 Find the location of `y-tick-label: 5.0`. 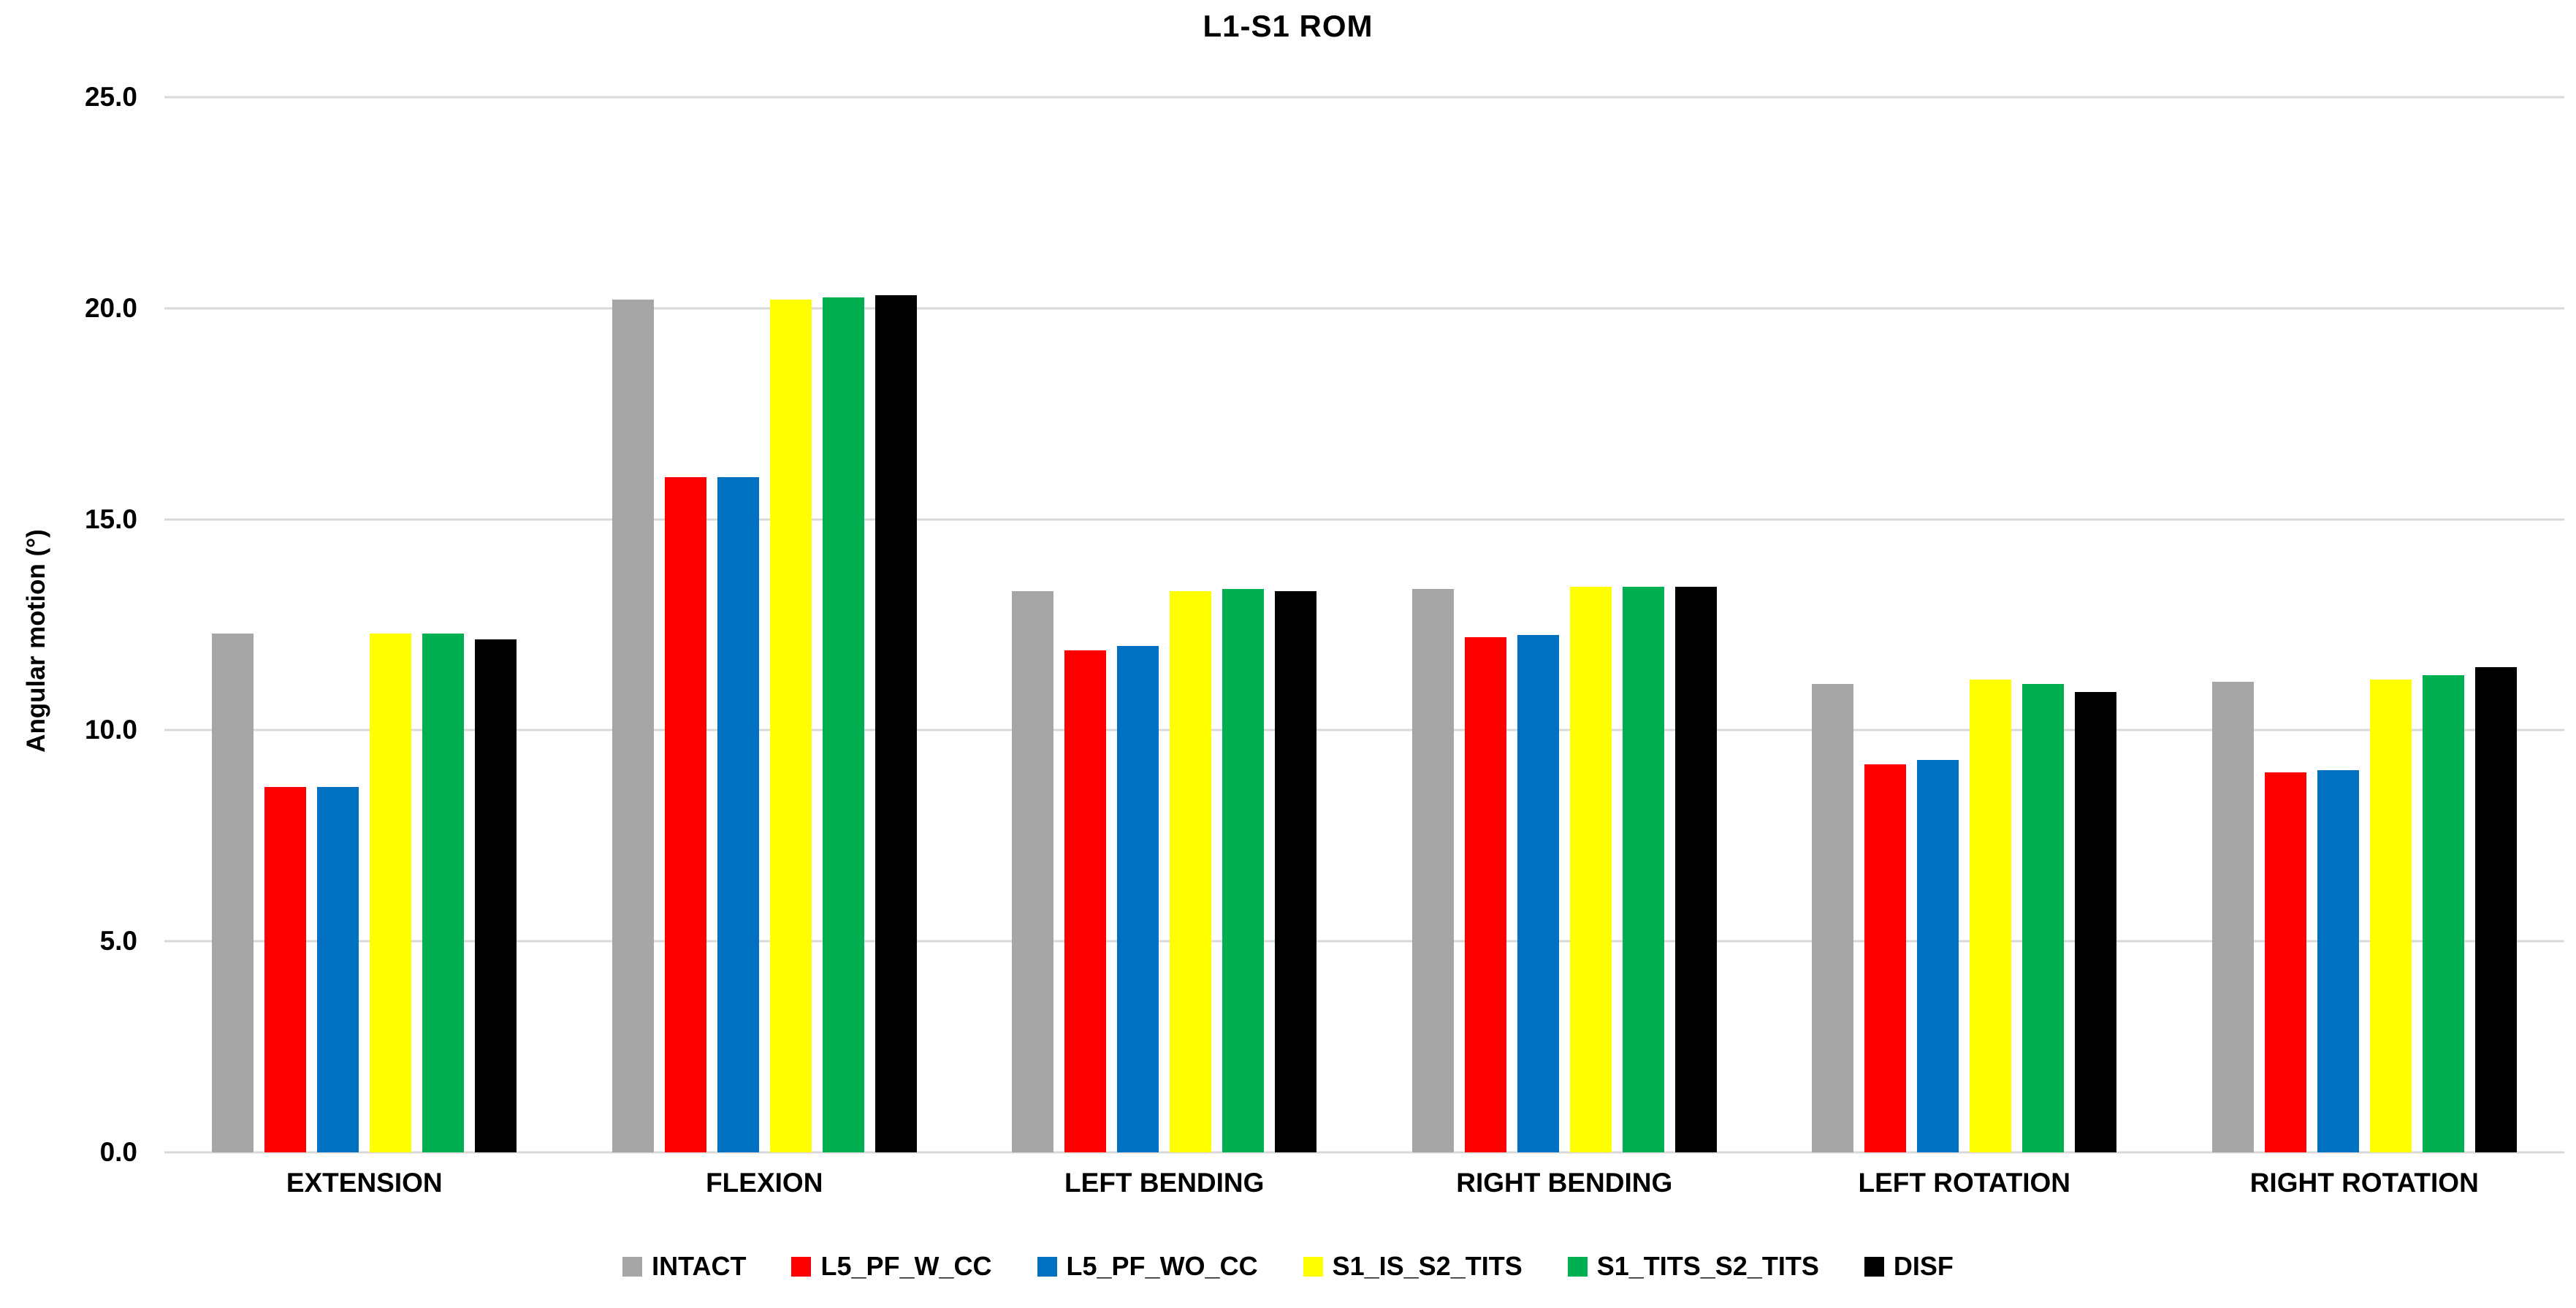

y-tick-label: 5.0 is located at coordinates (118, 941).